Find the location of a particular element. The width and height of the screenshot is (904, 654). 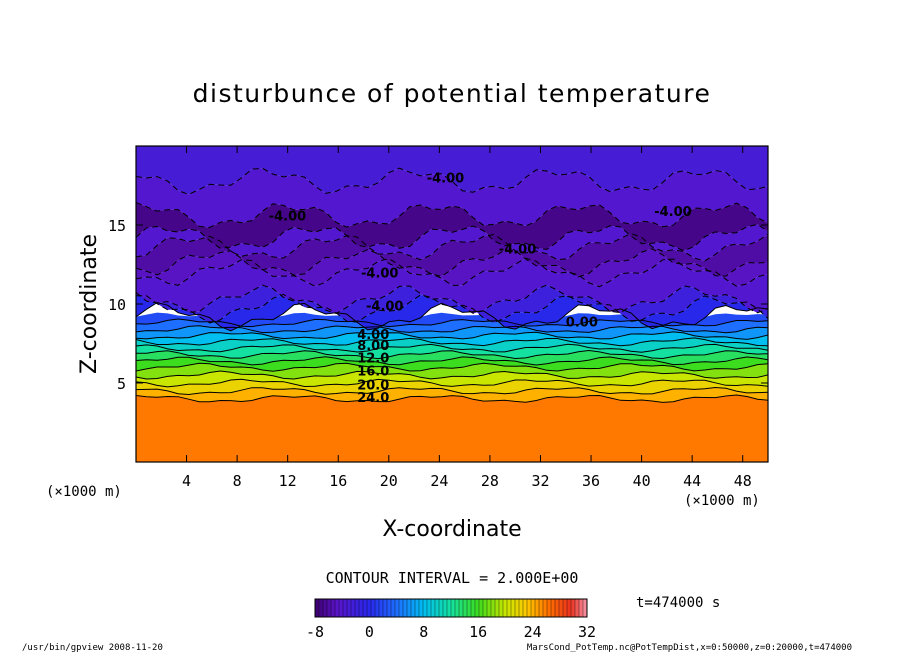

colorbar-frame is located at coordinates (451, 608).